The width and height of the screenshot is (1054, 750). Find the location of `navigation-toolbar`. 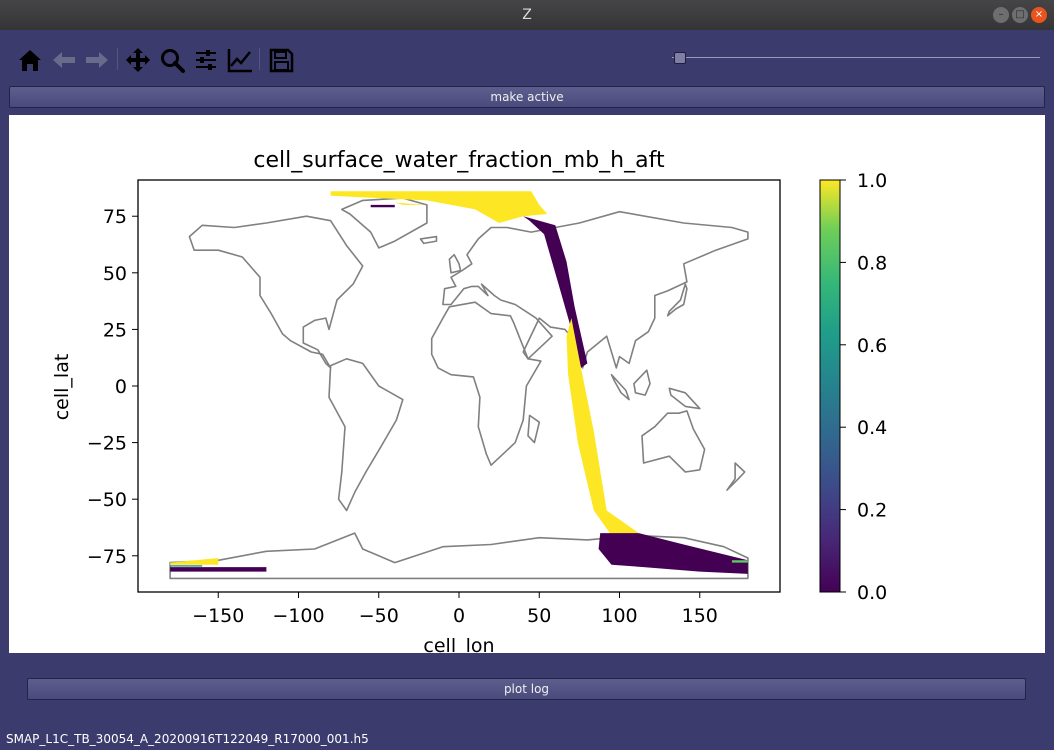

navigation-toolbar is located at coordinates (527, 57).